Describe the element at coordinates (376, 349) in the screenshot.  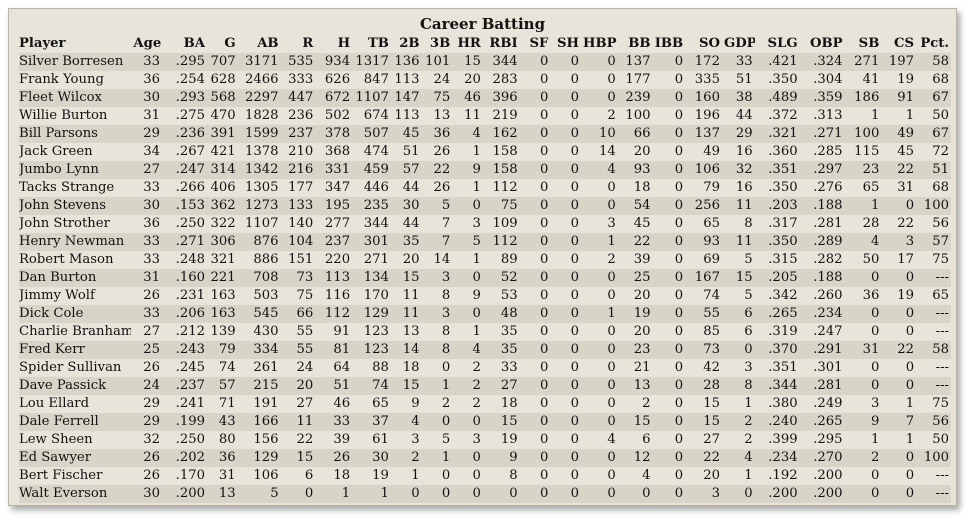
I see `stat-cell: 123` at that location.